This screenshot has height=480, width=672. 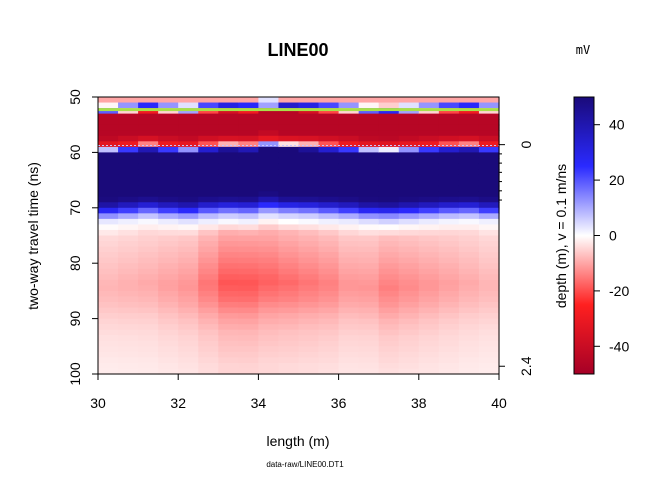 What do you see at coordinates (613, 236) in the screenshot?
I see `colorbar-tick-label: 0` at bounding box center [613, 236].